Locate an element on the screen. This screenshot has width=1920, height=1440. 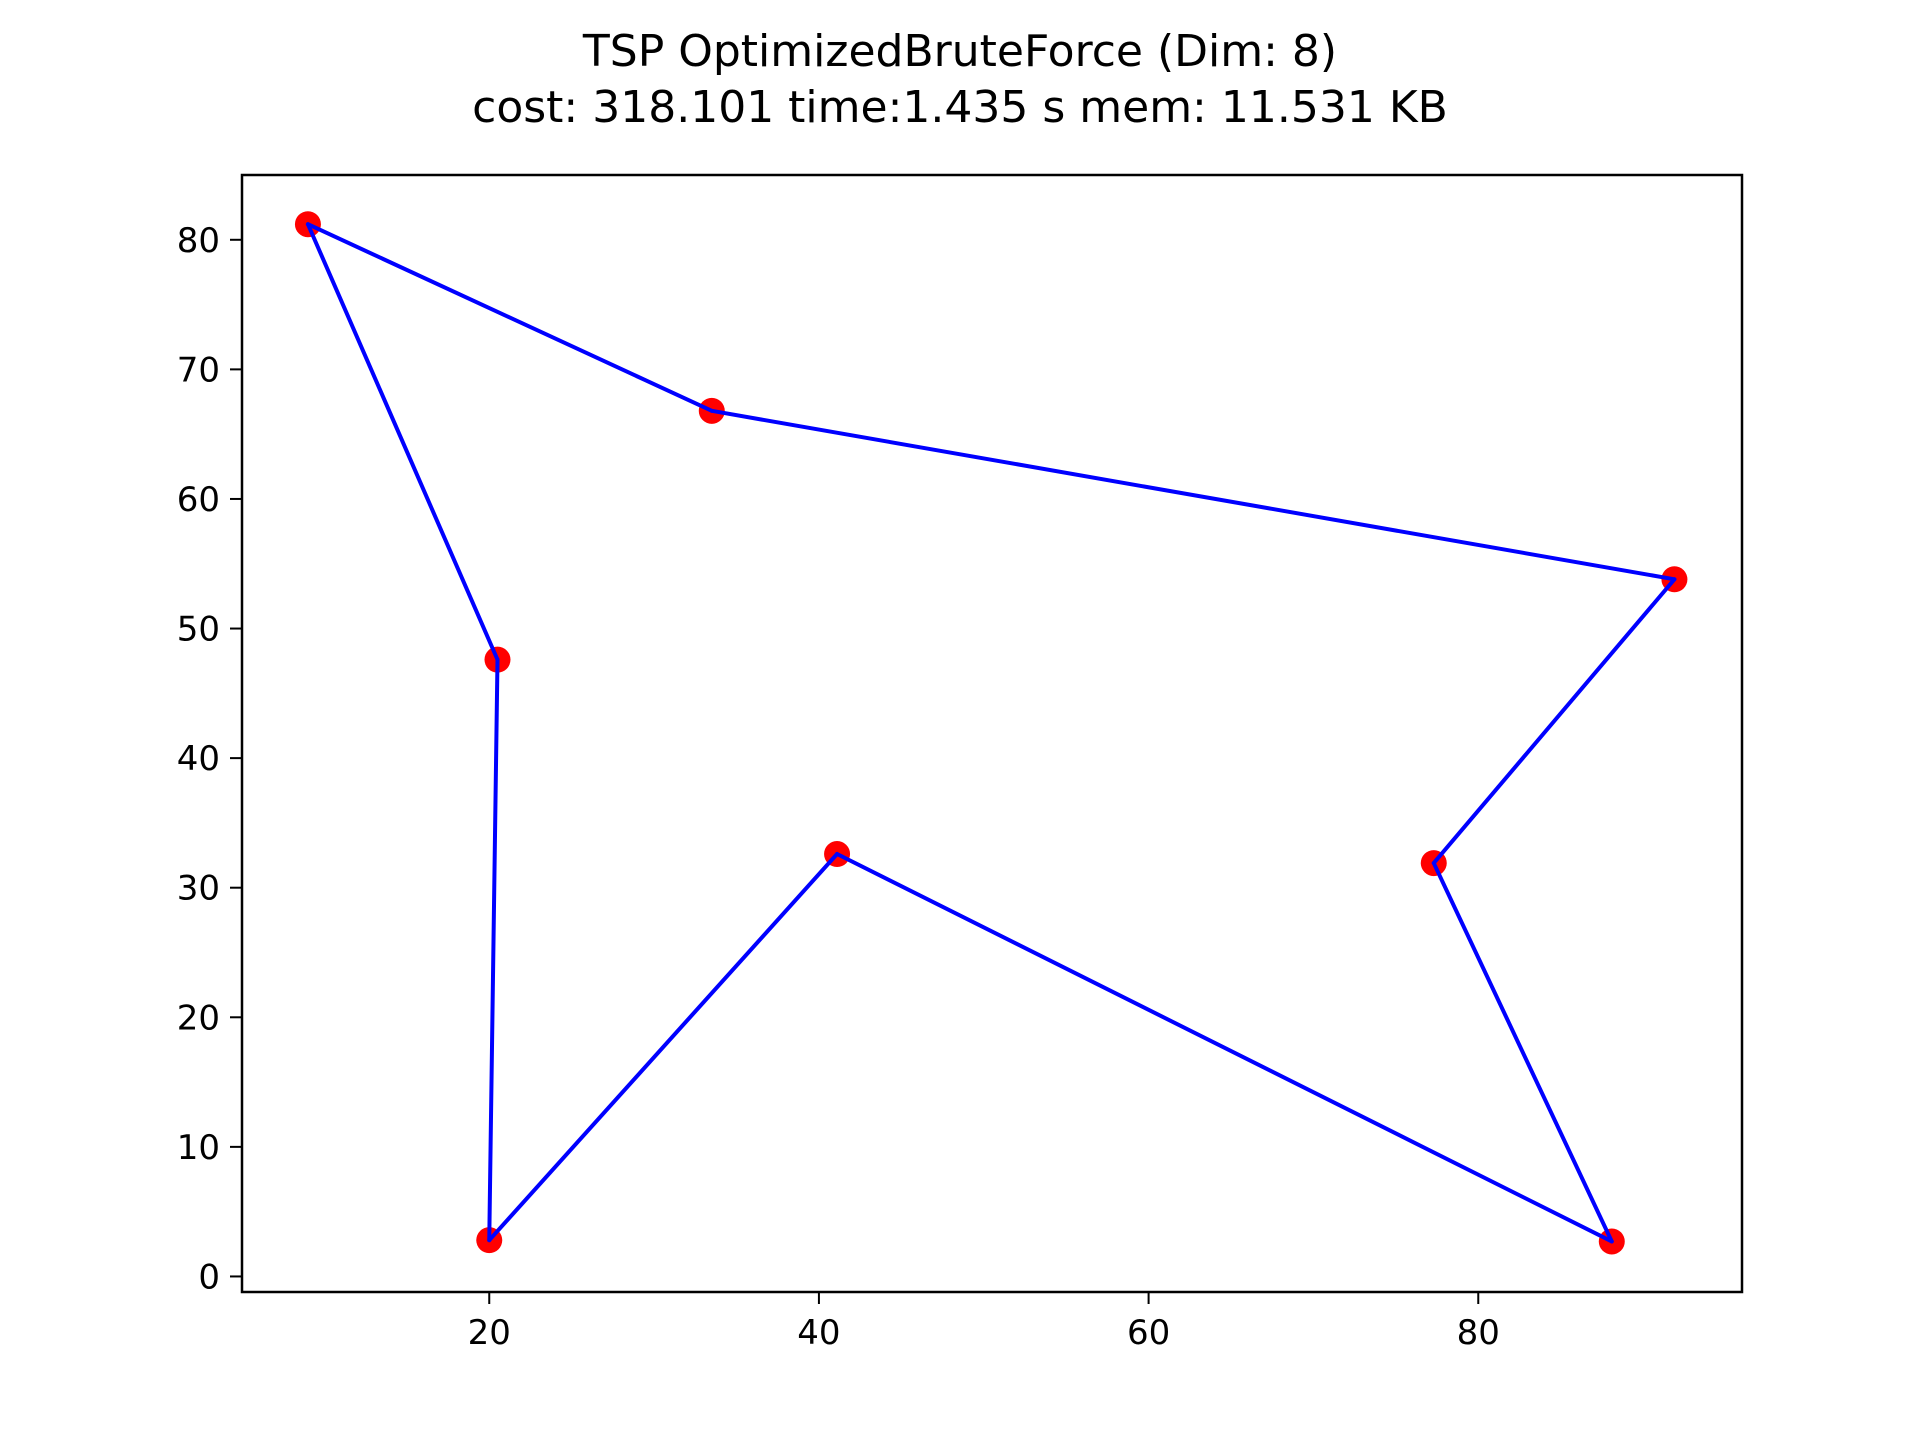
y-tick-label: 50 is located at coordinates (198, 630).